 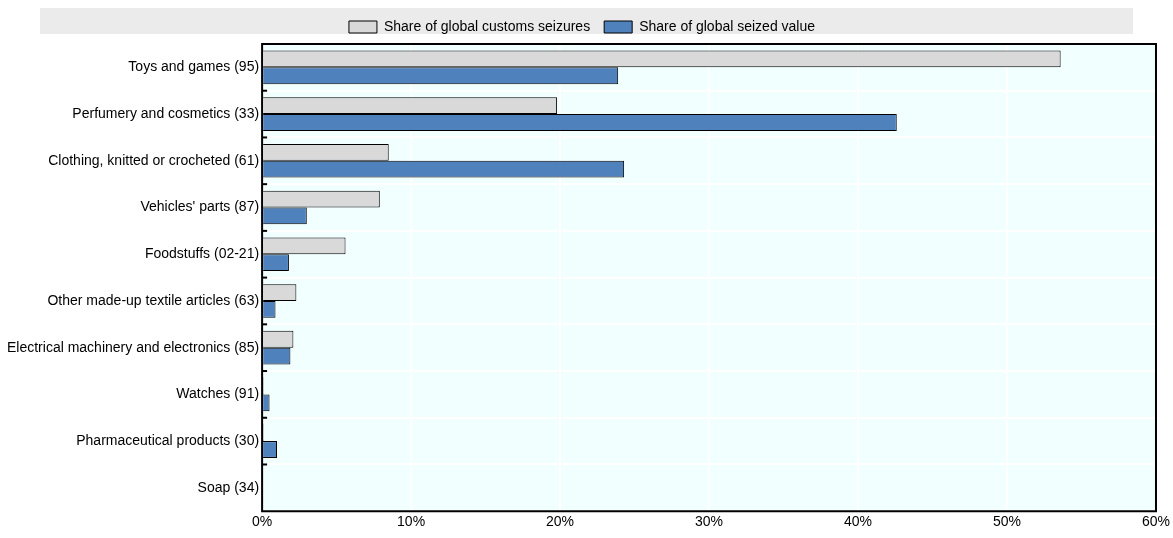 What do you see at coordinates (194, 66) in the screenshot?
I see `y-tick-label: Toys and games (95)` at bounding box center [194, 66].